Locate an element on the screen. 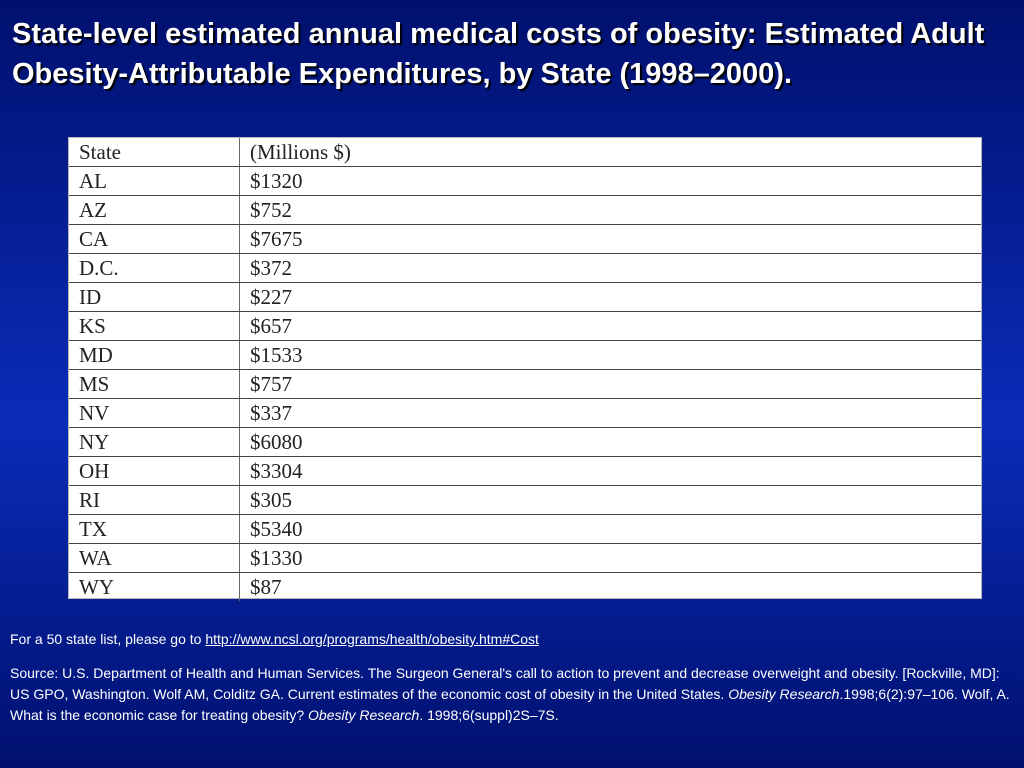  cost-cell: $657 is located at coordinates (610, 326).